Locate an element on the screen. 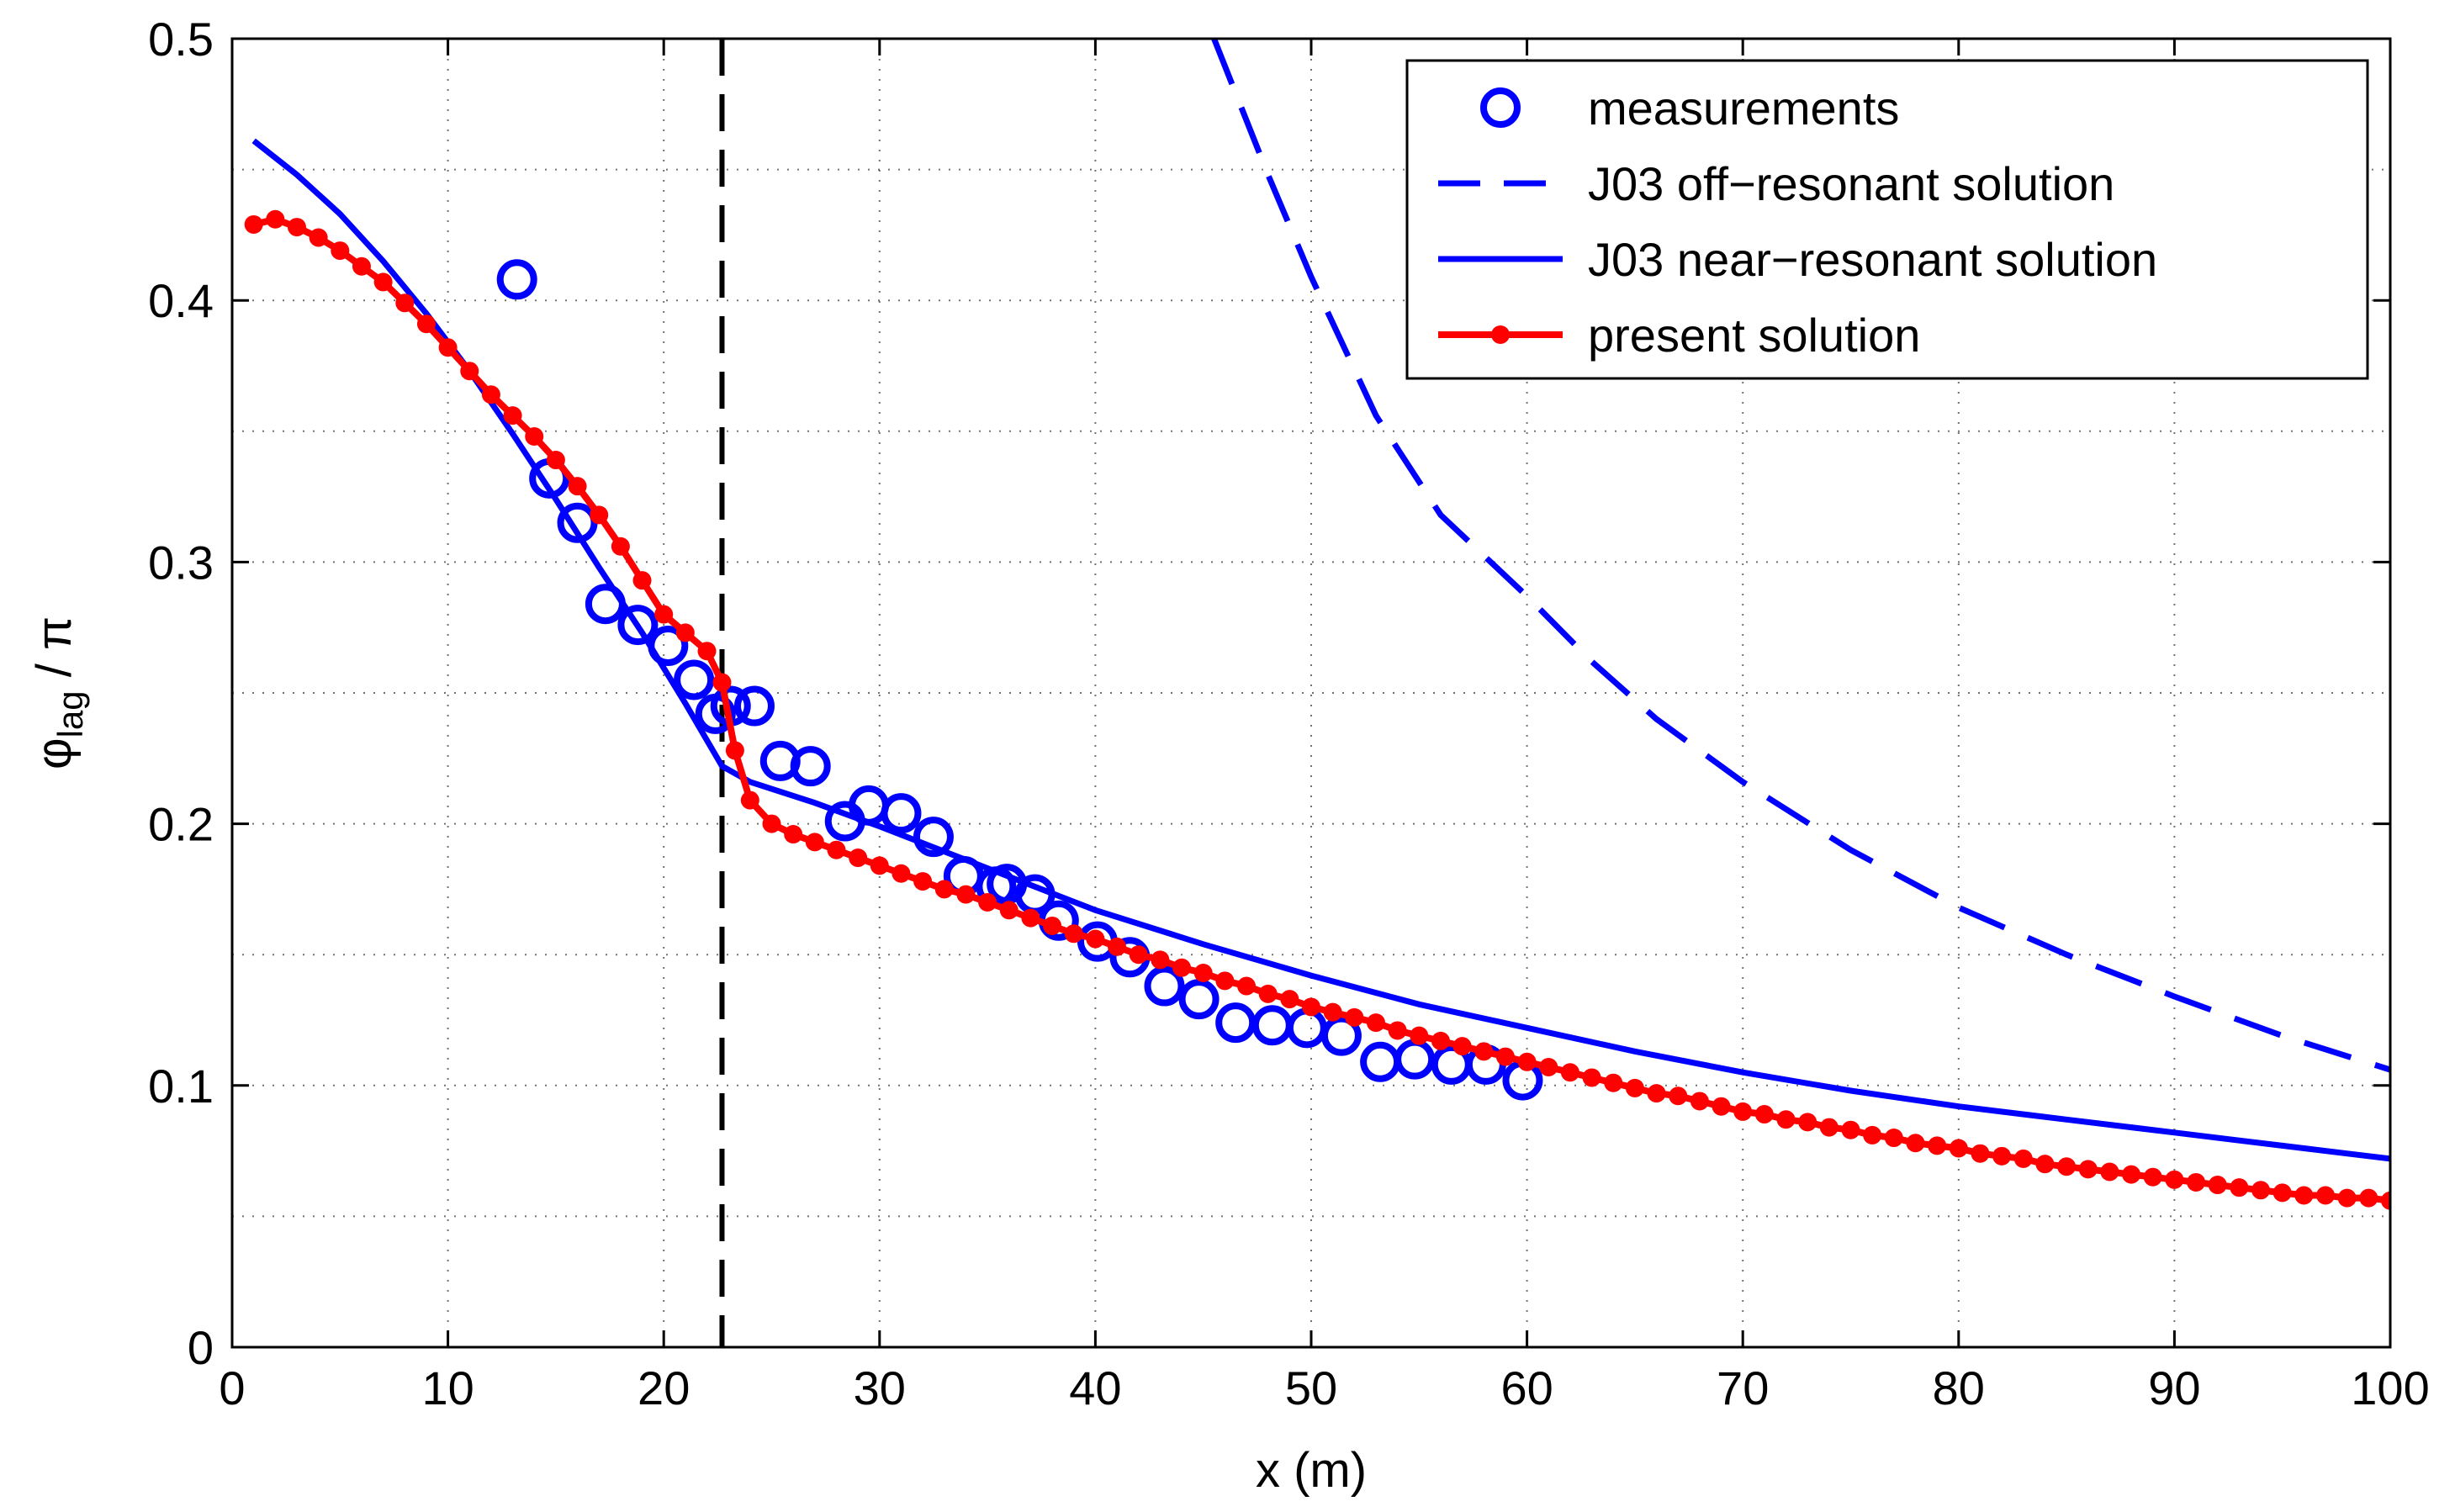  x-tick-label: 50 is located at coordinates (1311, 1387).